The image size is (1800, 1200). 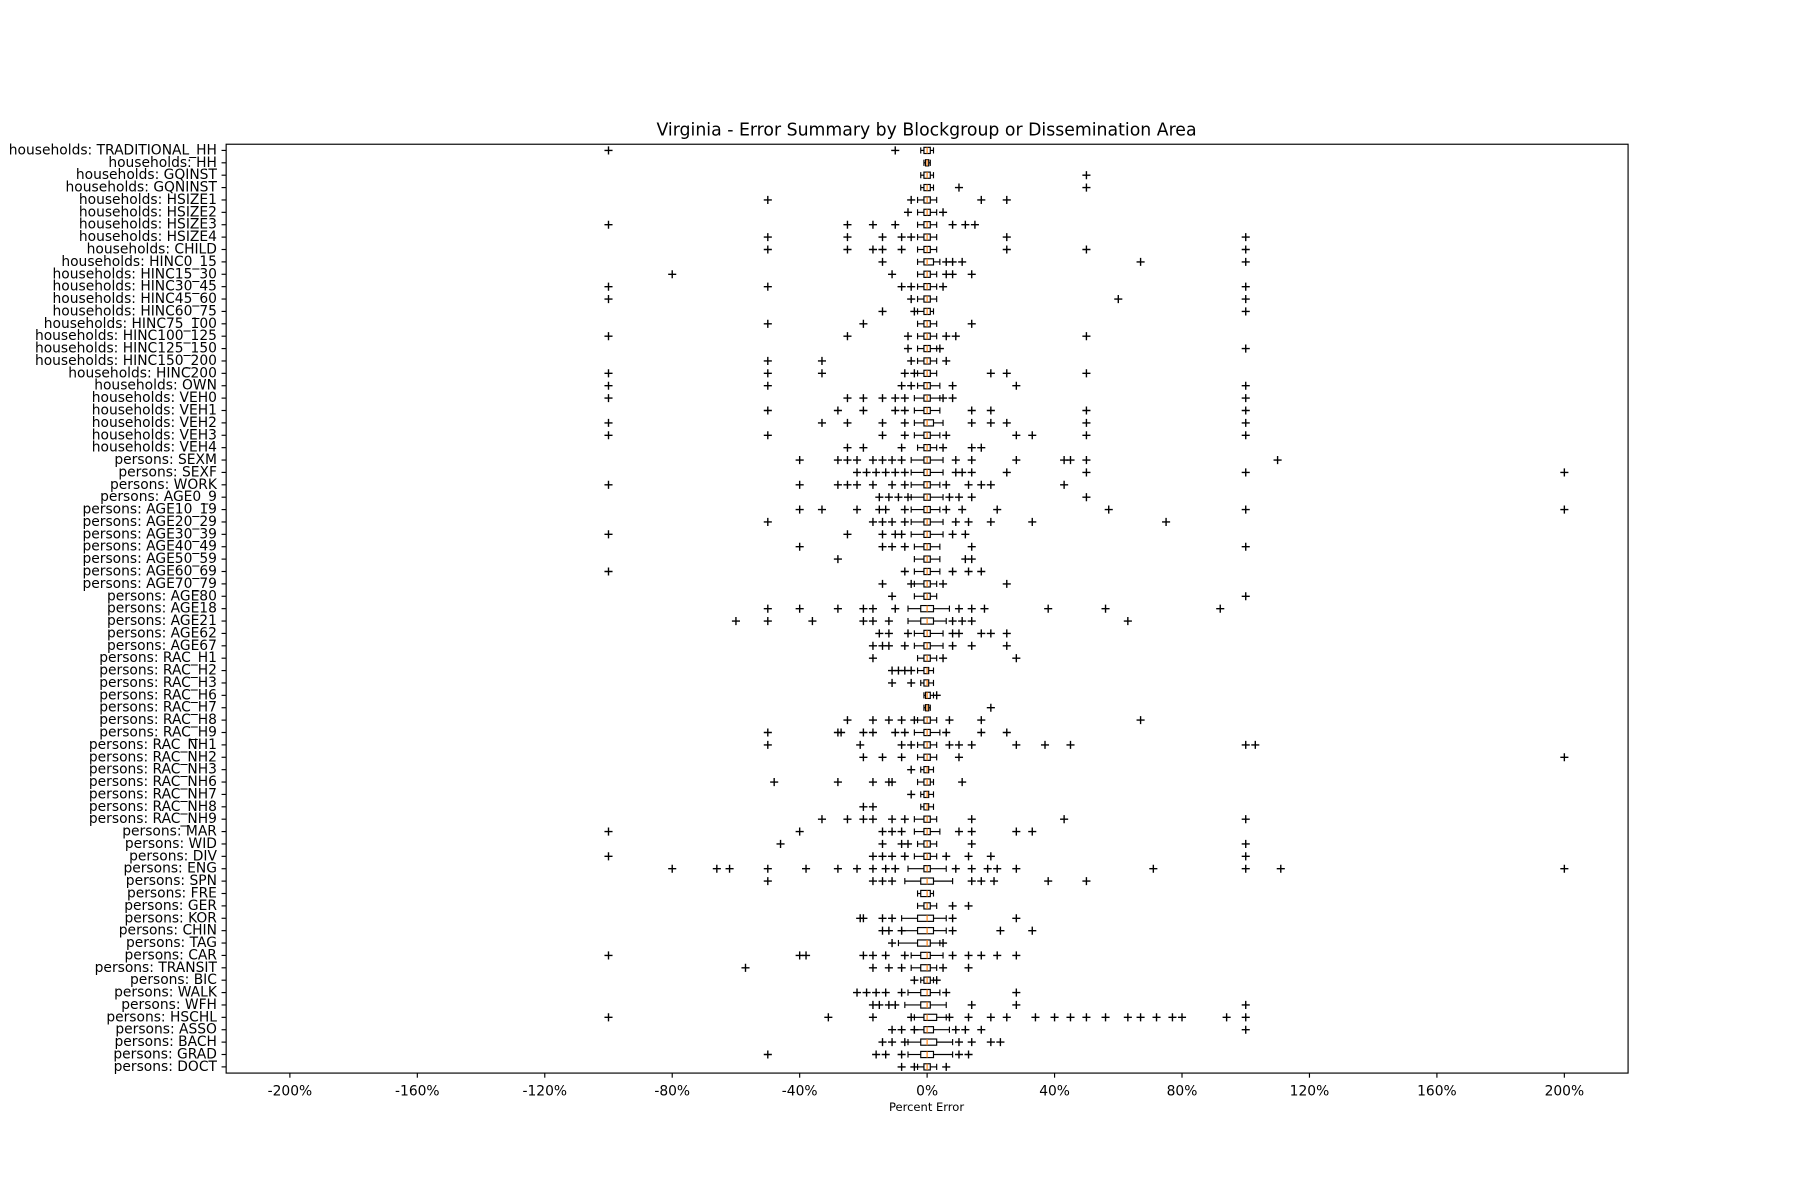 I want to click on y-tick-label: households: HINC30_45, so click(x=135, y=287).